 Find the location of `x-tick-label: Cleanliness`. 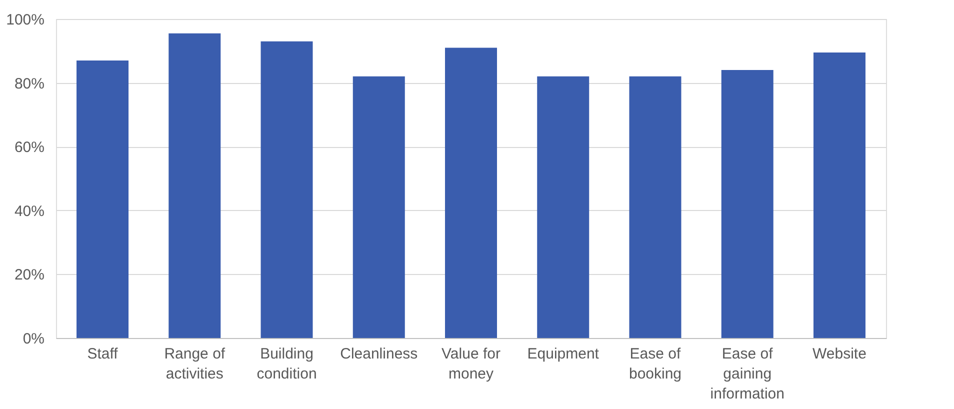

x-tick-label: Cleanliness is located at coordinates (379, 354).